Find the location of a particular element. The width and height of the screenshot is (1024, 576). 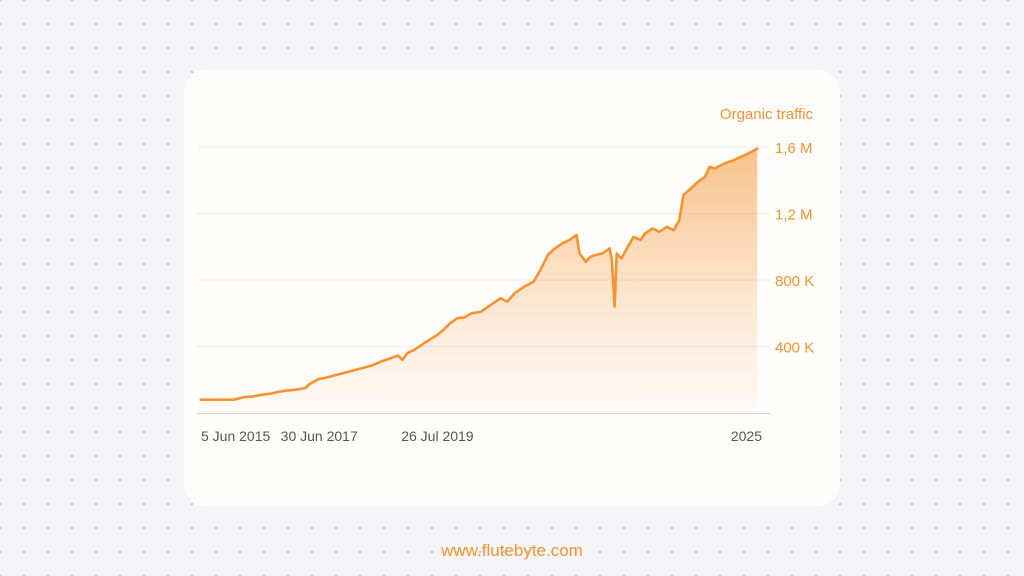

y-tick-label: 800 K is located at coordinates (794, 281).